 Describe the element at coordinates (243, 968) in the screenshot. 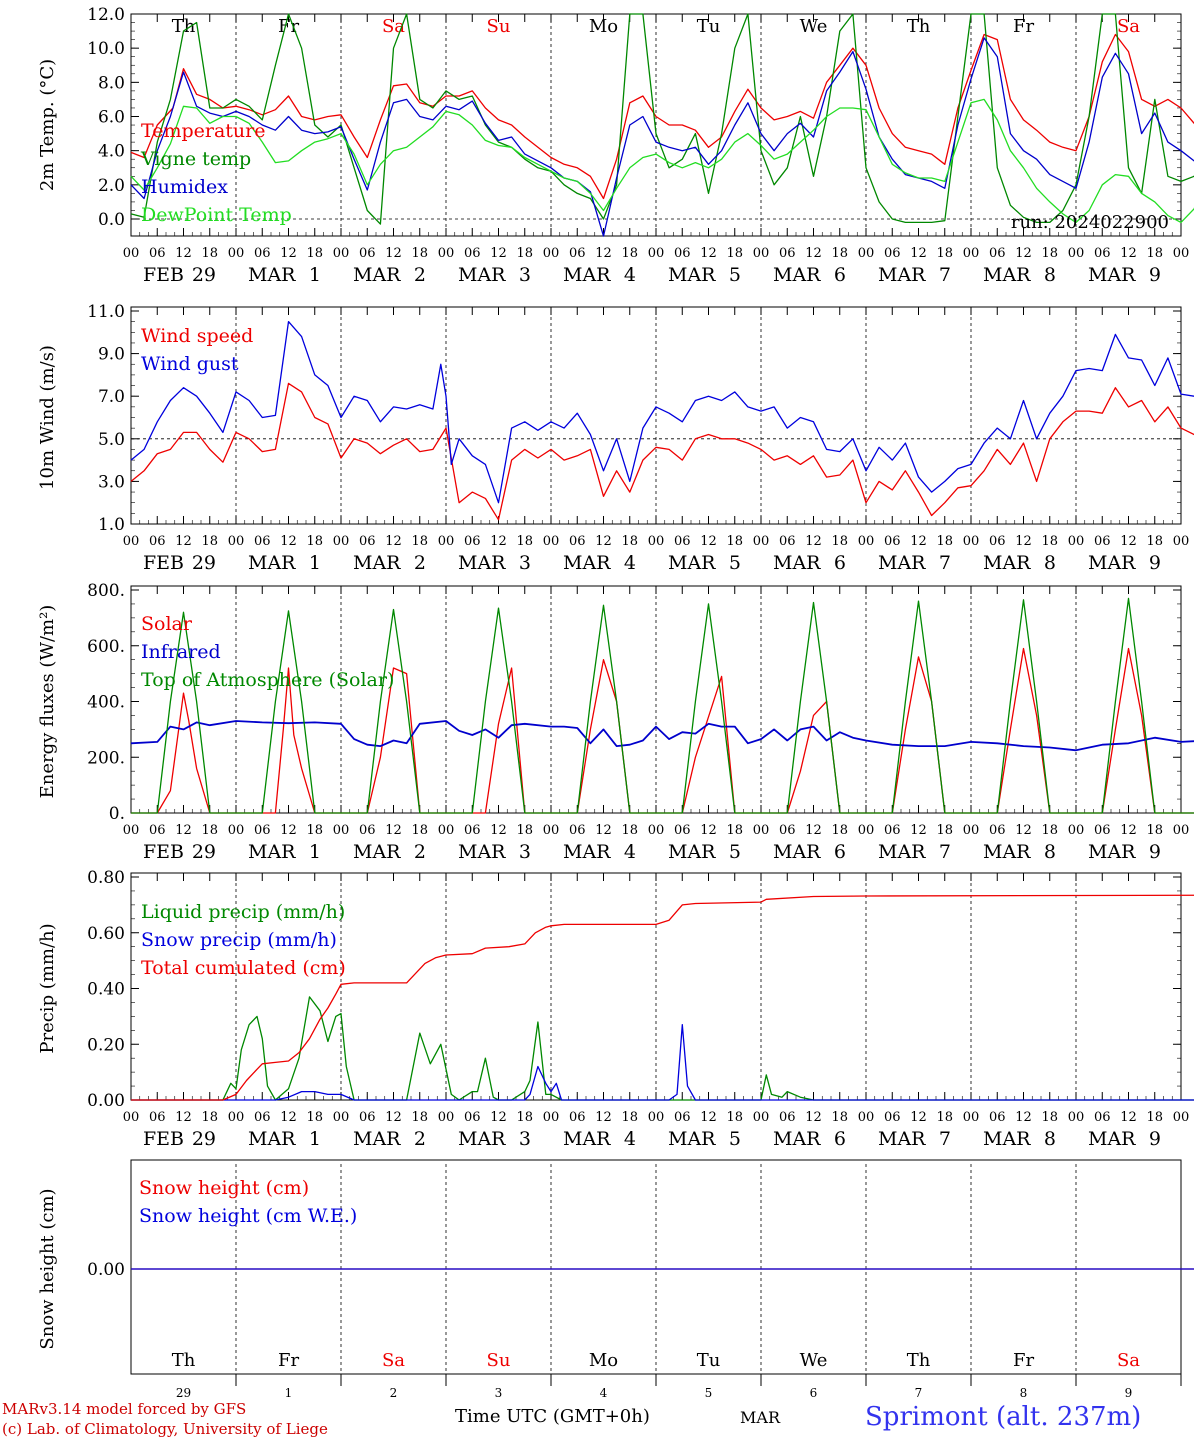

I see `legend-entry: Total cumulated (cm)` at that location.